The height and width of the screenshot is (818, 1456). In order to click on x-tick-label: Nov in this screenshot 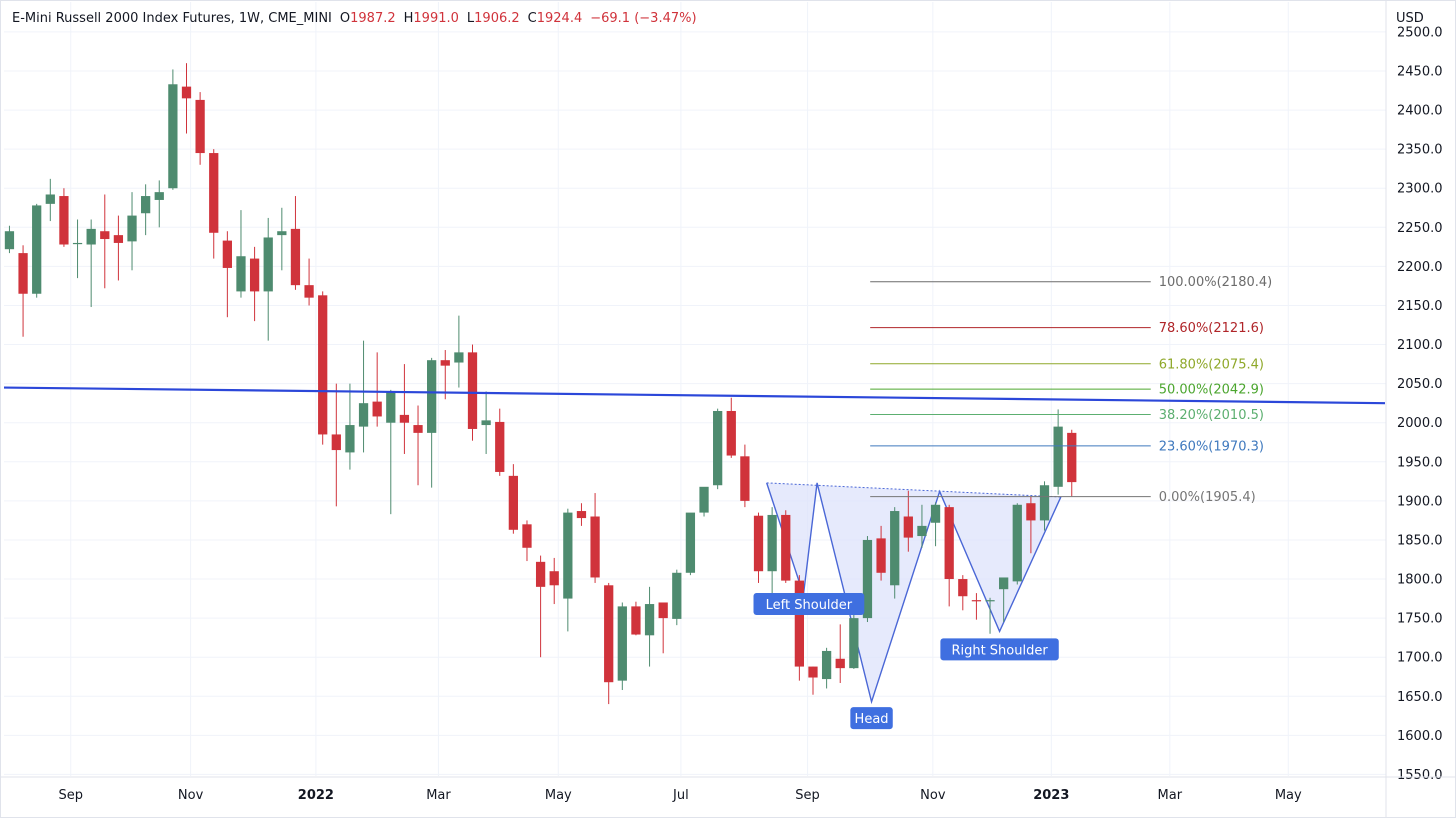, I will do `click(191, 795)`.